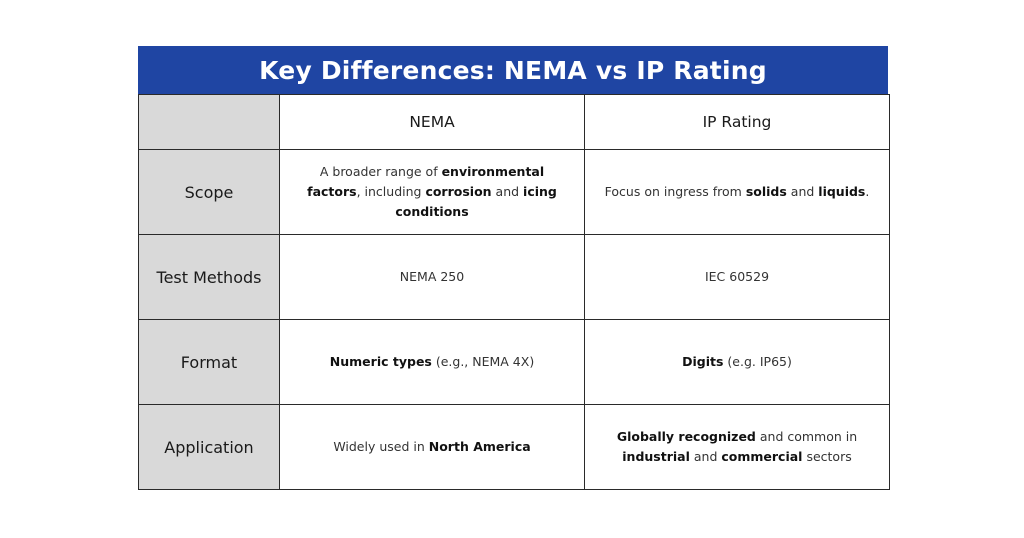 The width and height of the screenshot is (1024, 538). Describe the element at coordinates (703, 361) in the screenshot. I see `bold-text: Digits` at that location.